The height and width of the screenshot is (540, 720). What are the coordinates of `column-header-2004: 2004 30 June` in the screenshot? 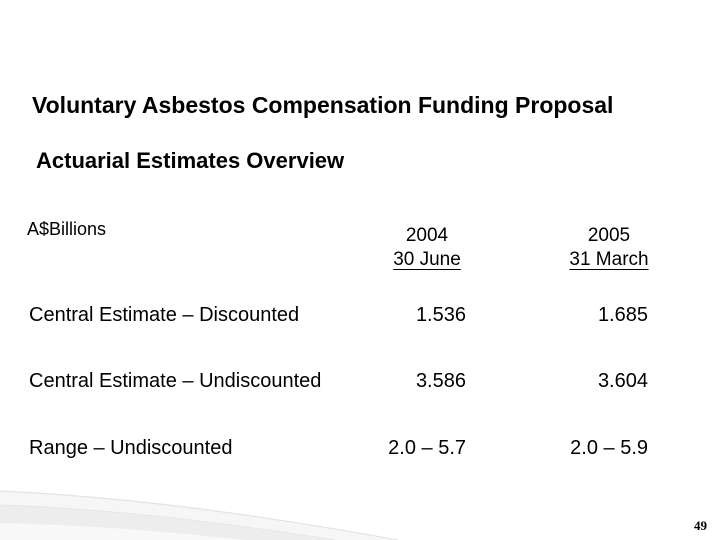 It's located at (427, 248).